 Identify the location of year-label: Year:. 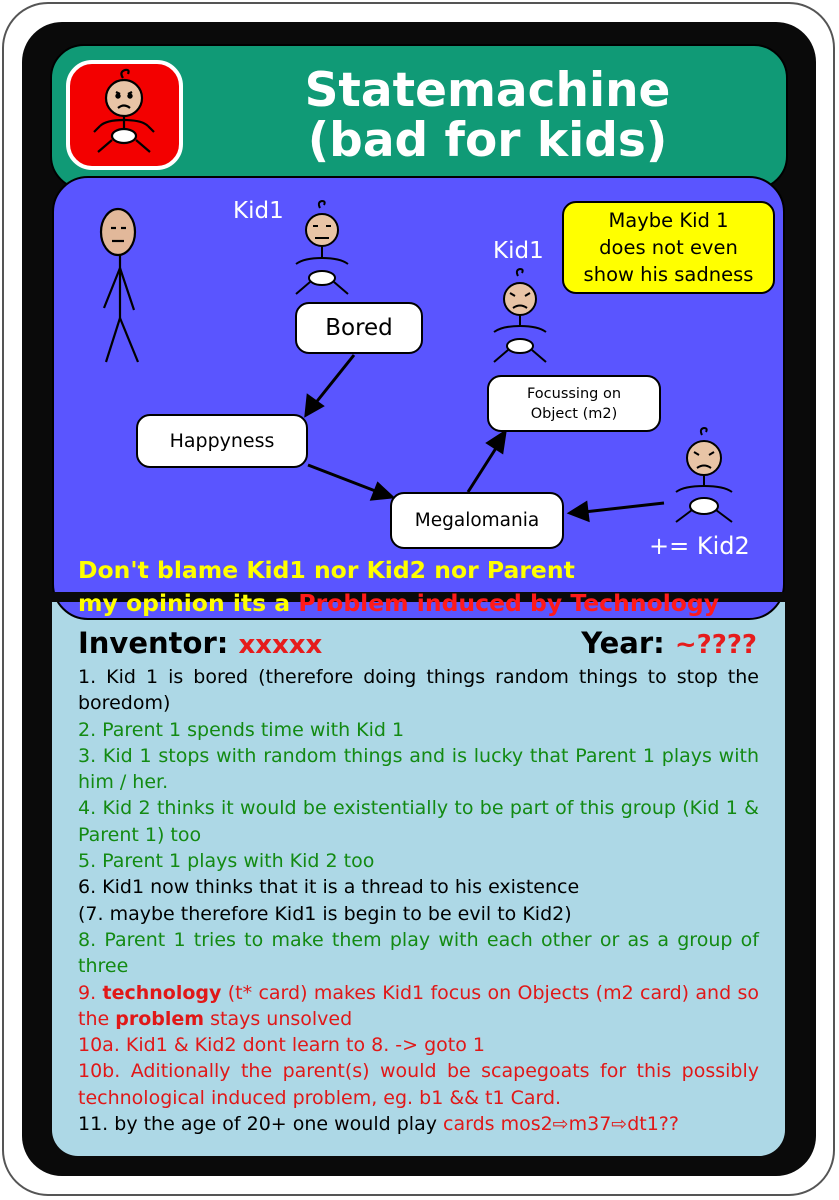
(623, 643).